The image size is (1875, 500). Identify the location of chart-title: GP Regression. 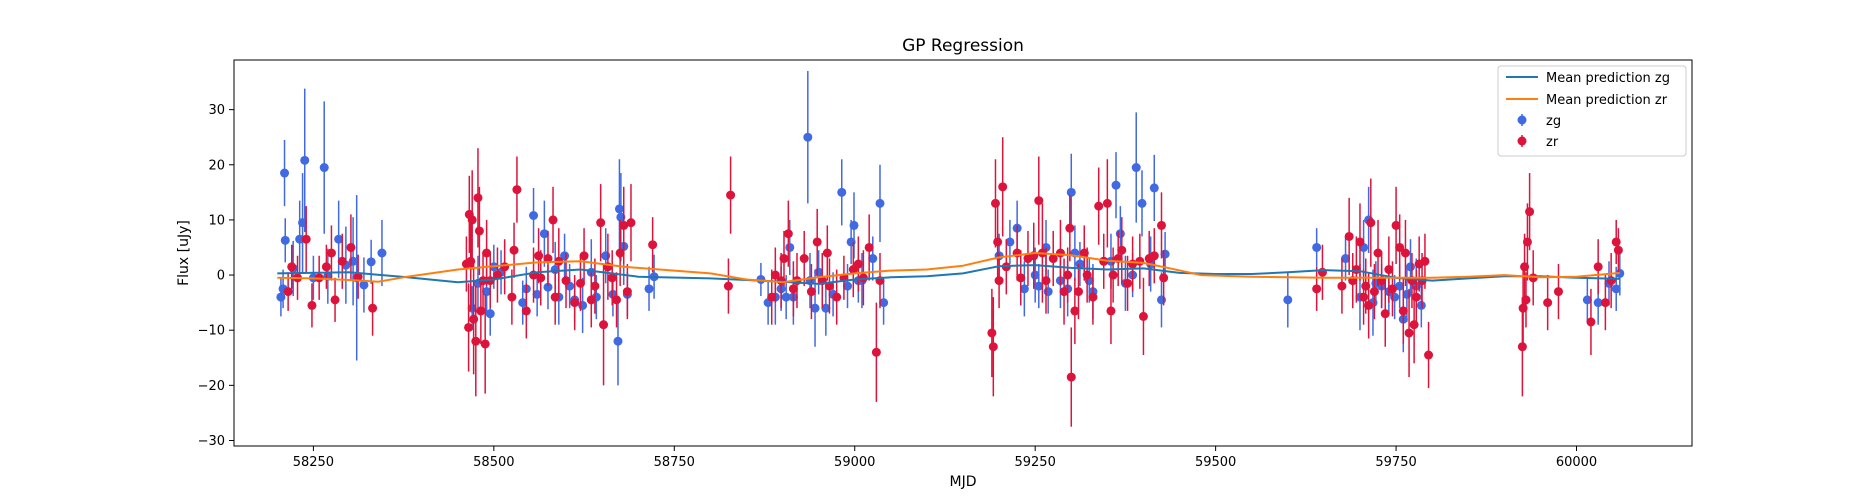
(963, 46).